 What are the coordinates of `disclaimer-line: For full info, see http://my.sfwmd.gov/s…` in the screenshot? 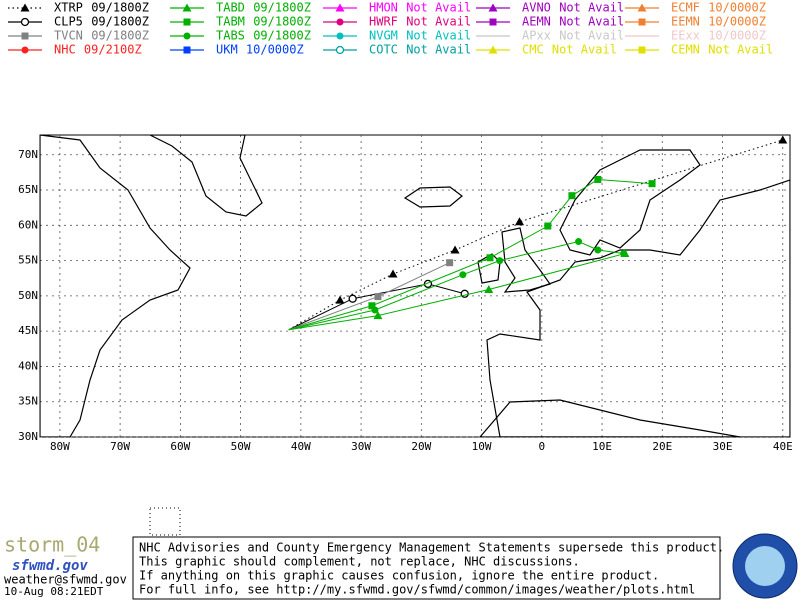 It's located at (417, 590).